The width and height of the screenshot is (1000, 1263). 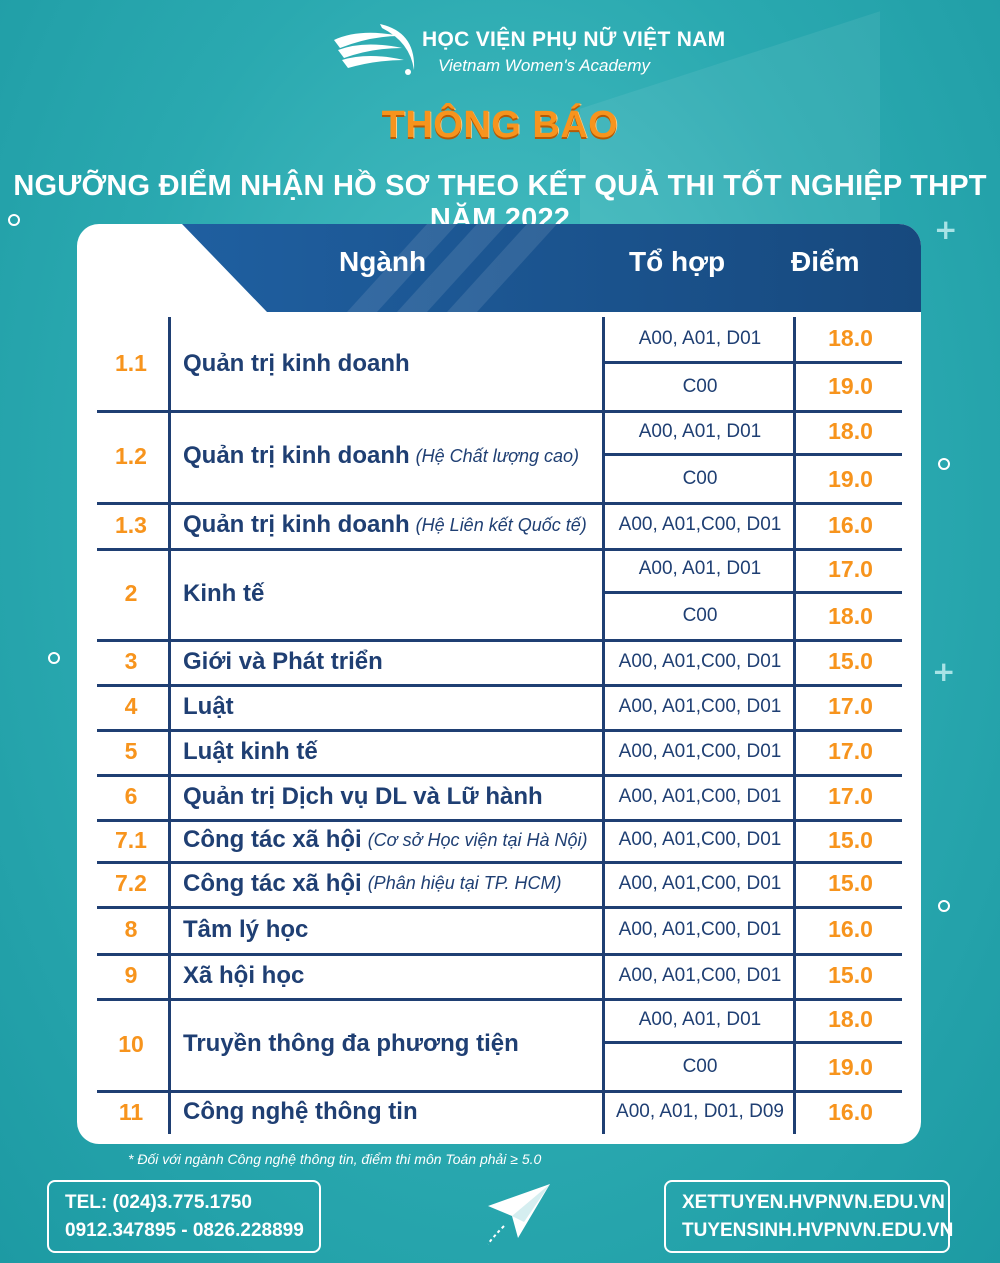 I want to click on major-note: (Hệ Chất lượng cao), so click(x=497, y=455).